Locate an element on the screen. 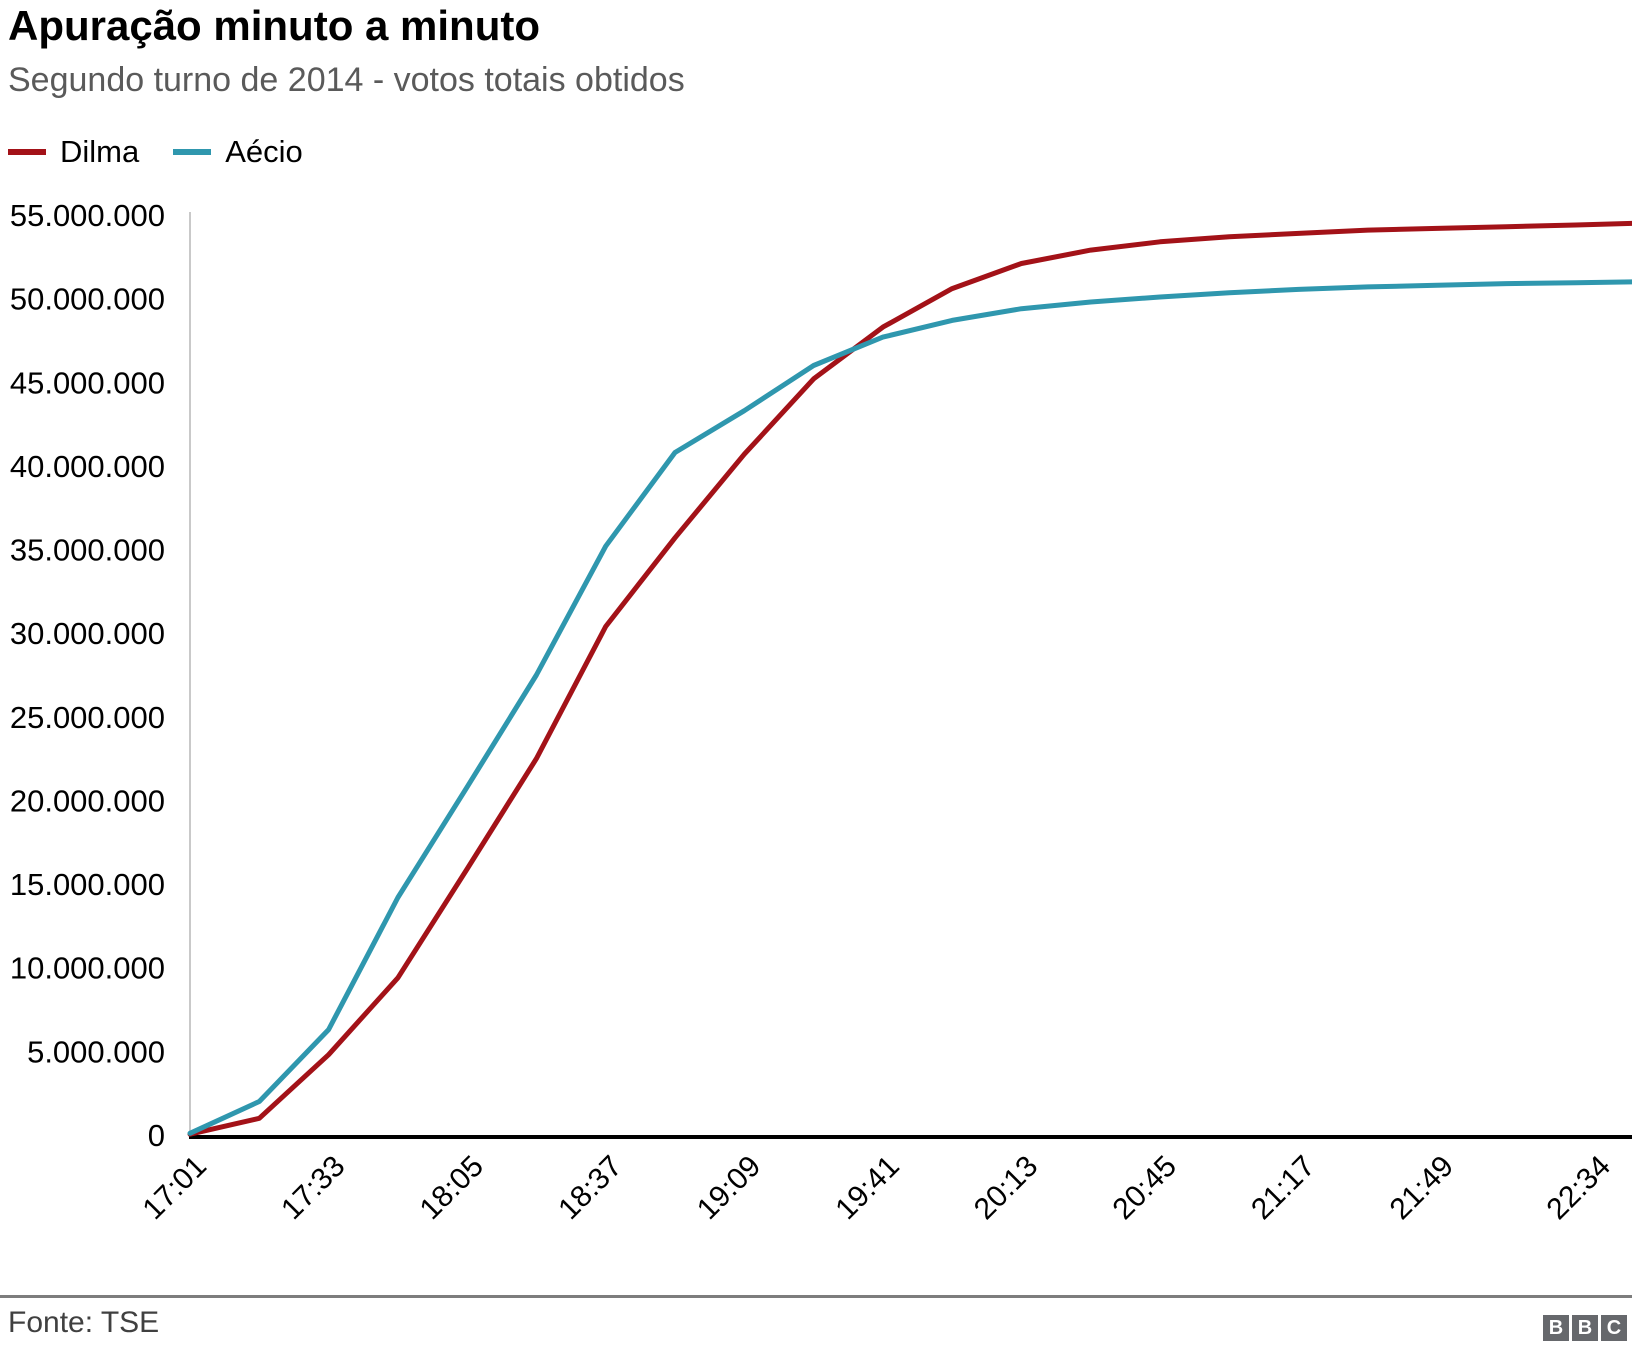 The height and width of the screenshot is (1352, 1632). svg-text: 19:09 is located at coordinates (729, 1188).